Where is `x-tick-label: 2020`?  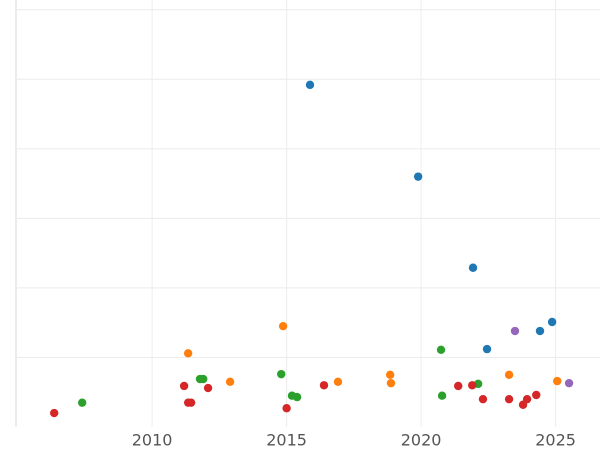
x-tick-label: 2020 is located at coordinates (421, 440).